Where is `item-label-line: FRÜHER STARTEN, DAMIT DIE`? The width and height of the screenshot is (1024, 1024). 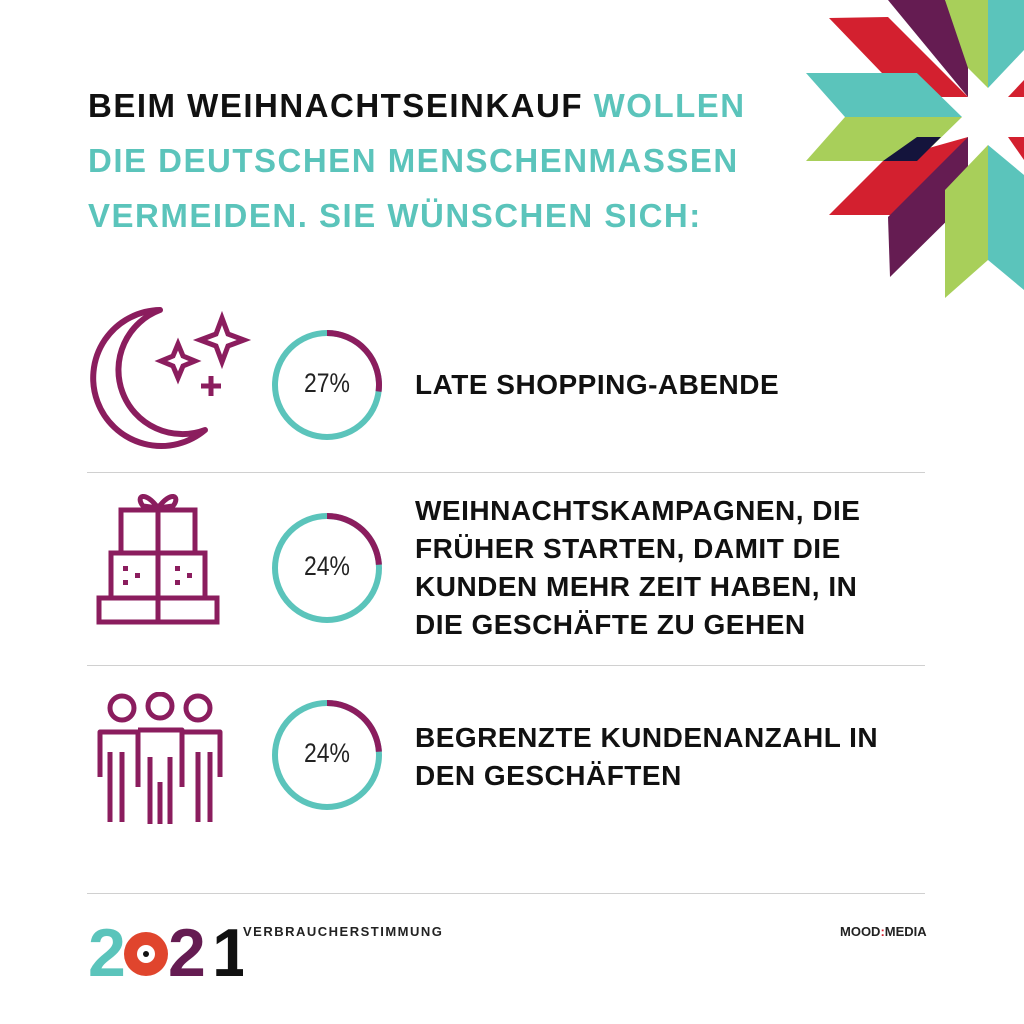
item-label-line: FRÜHER STARTEN, DAMIT DIE is located at coordinates (628, 548).